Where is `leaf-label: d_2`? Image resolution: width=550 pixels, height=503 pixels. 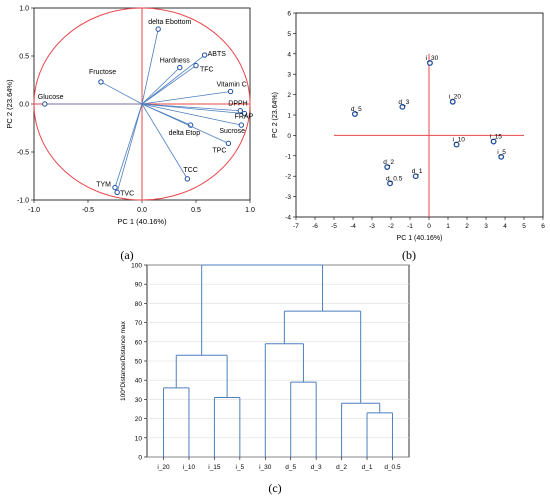 leaf-label: d_2 is located at coordinates (341, 467).